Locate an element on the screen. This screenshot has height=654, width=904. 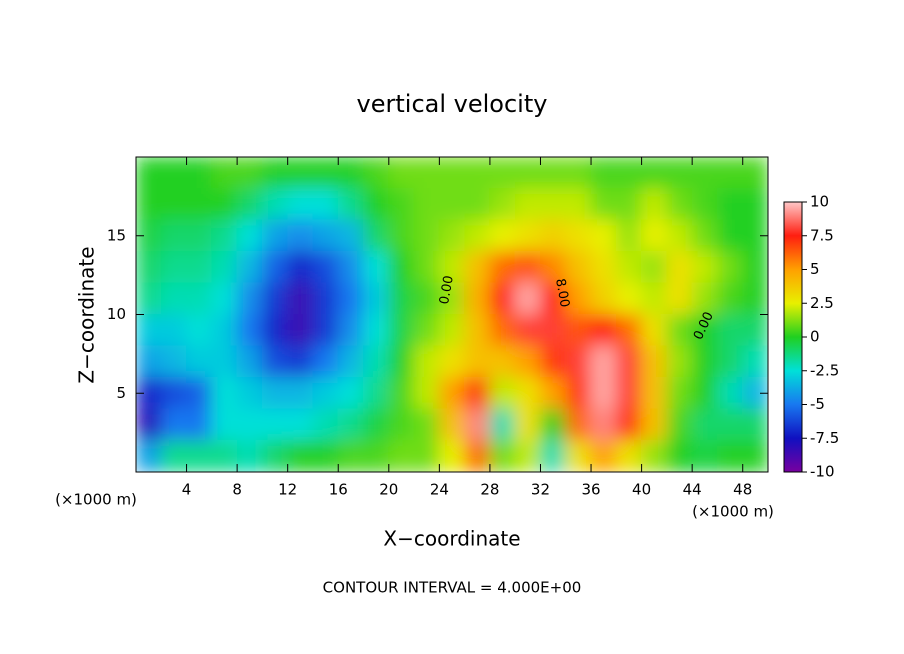
y-tick-label: 10 is located at coordinates (116, 314).